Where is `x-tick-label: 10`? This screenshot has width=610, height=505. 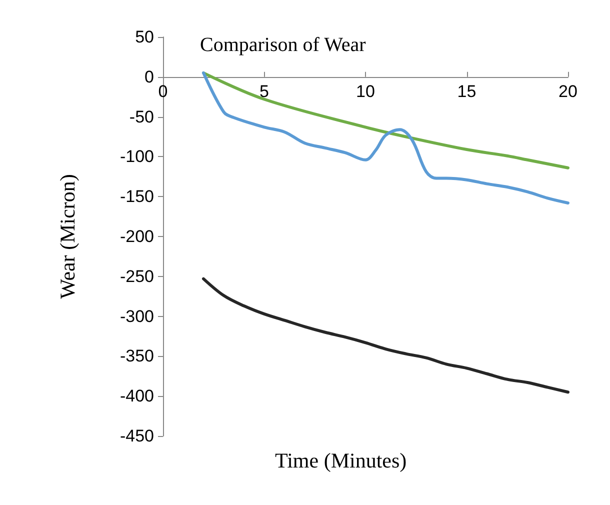
x-tick-label: 10 is located at coordinates (365, 91).